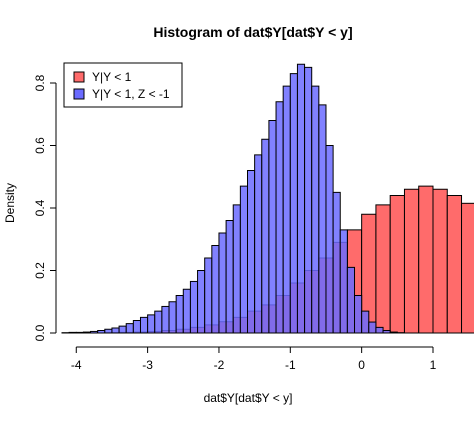  Describe the element at coordinates (290, 365) in the screenshot. I see `x-tick-label-3: -1` at that location.